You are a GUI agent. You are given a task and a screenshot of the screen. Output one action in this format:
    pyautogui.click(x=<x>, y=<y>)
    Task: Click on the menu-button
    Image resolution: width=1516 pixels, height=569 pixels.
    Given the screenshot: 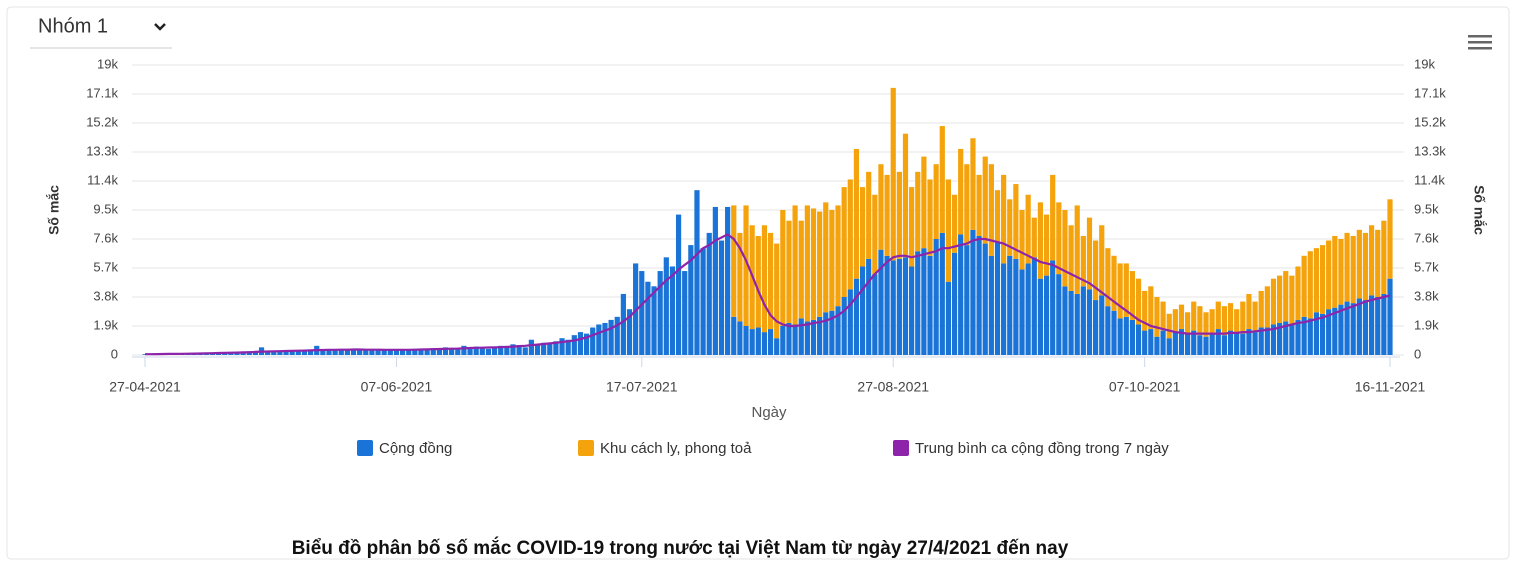 What is the action you would take?
    pyautogui.click(x=1480, y=42)
    